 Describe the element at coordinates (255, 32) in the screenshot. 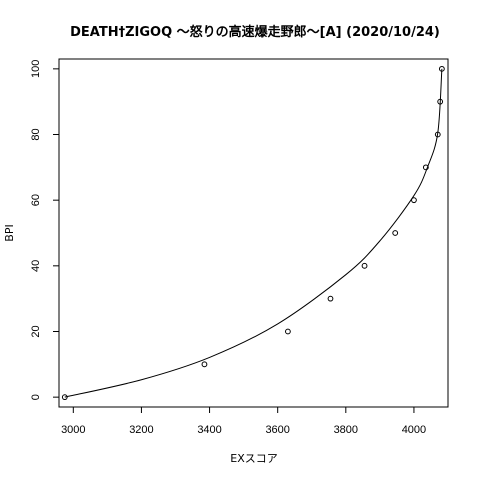

I see `chart-title: DEATH†ZIGOQ ～怒りの高速爆走野郎～[A] (2020/10/24)` at that location.